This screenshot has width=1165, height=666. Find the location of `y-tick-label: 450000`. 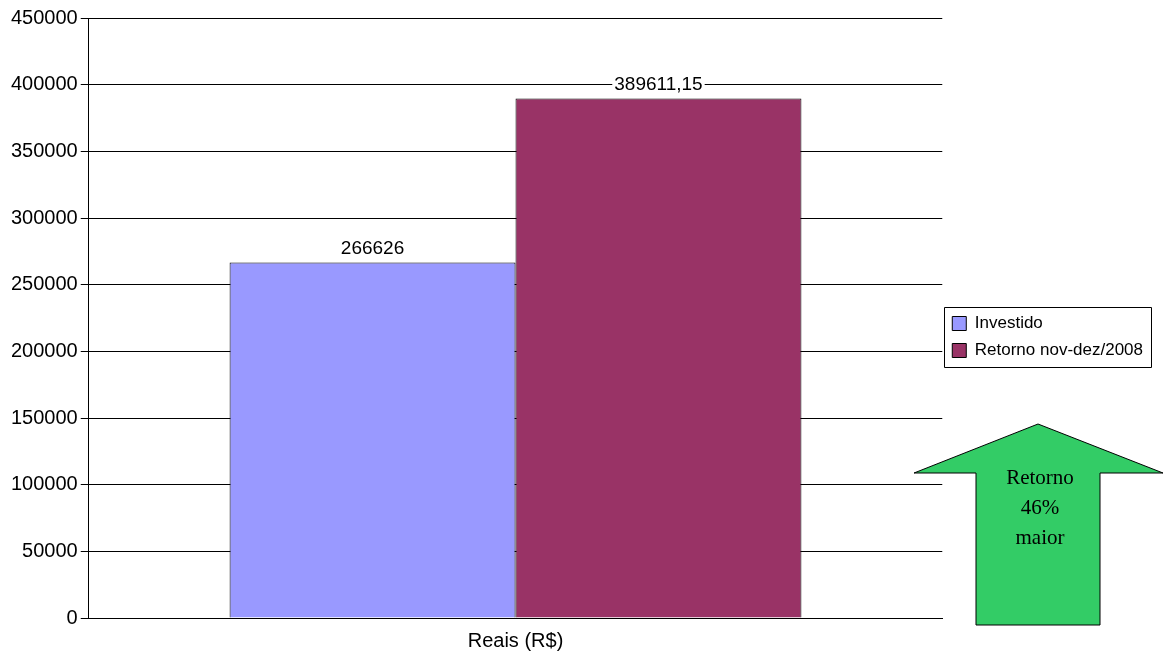

y-tick-label: 450000 is located at coordinates (44, 16).